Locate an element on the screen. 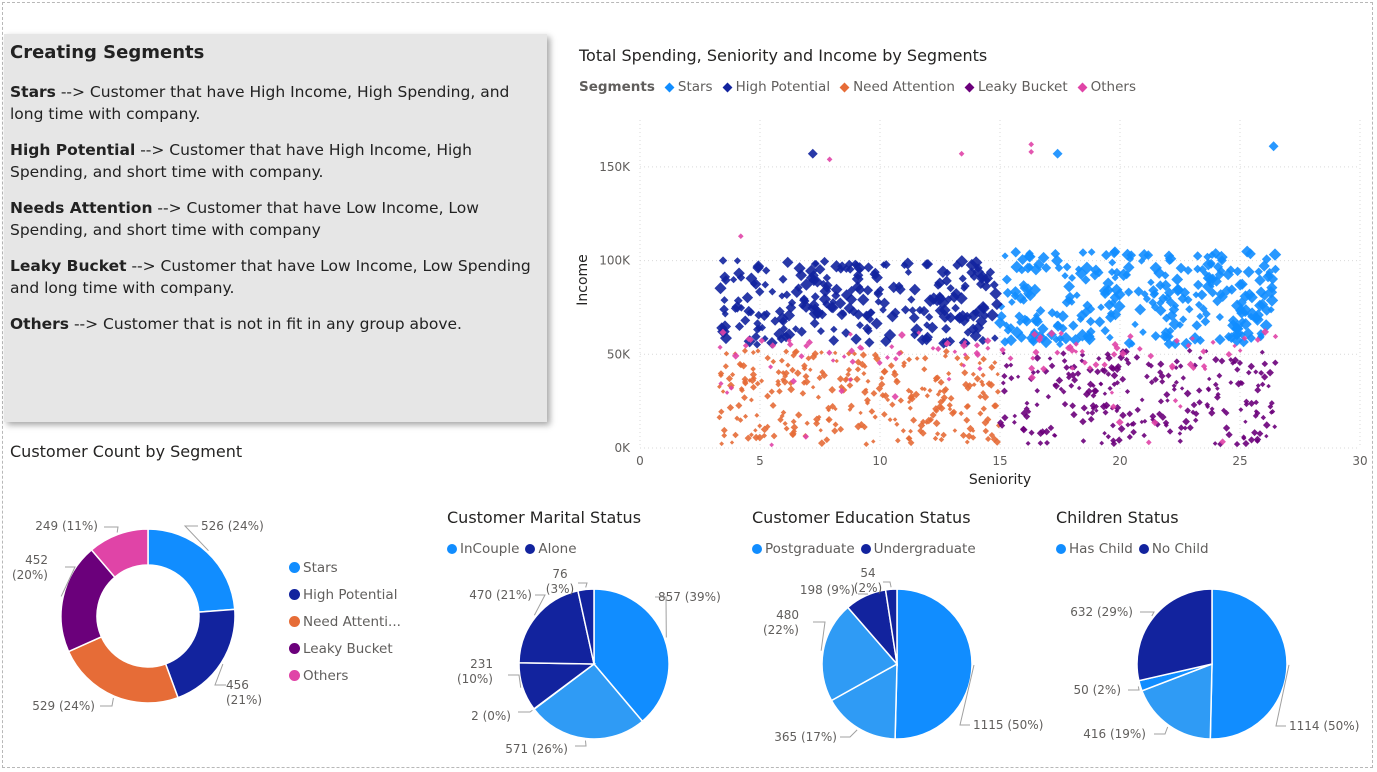  children-pie: 1114 (50%) 416 (19%) 50 (2%) 632 (29%) is located at coordinates (1207, 662).